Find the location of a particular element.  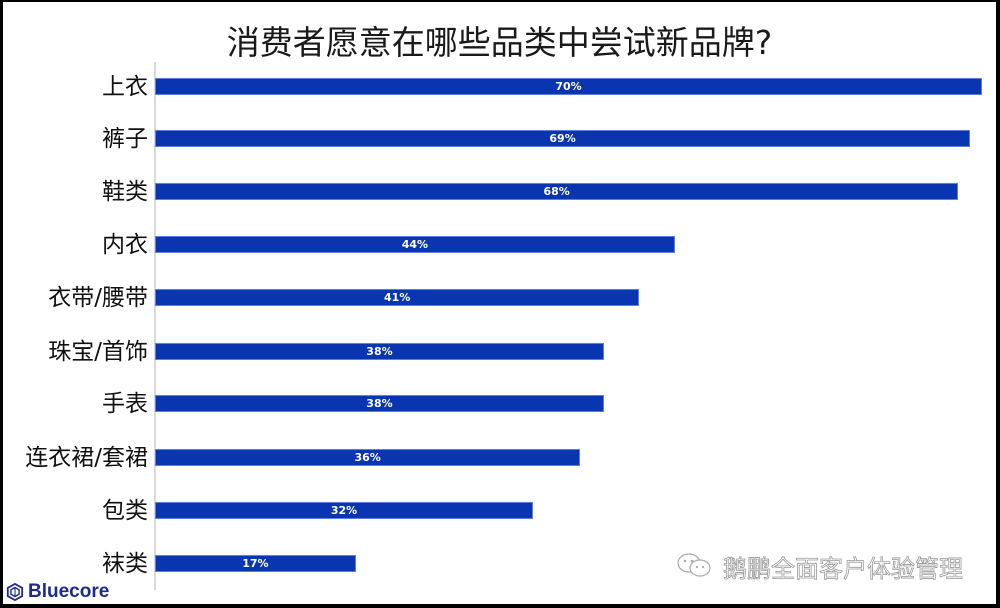

bar-value-label: 41% is located at coordinates (397, 297).